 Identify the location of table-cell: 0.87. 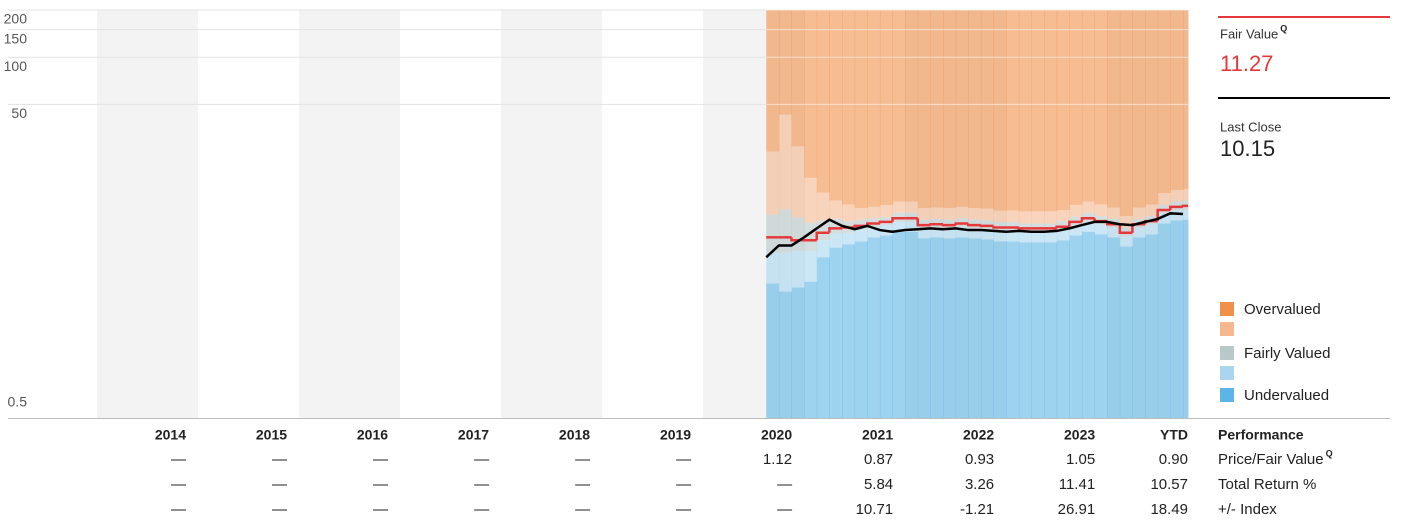
(878, 459).